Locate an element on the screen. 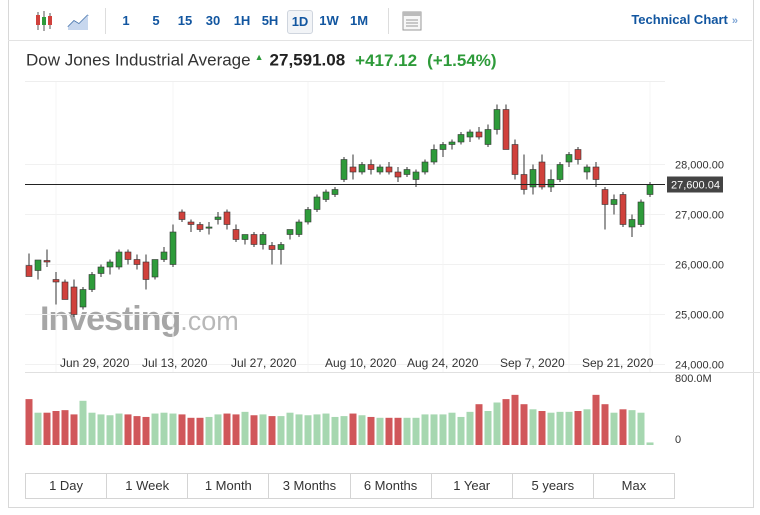  y-tick-label: 27,000.00 is located at coordinates (699, 216).